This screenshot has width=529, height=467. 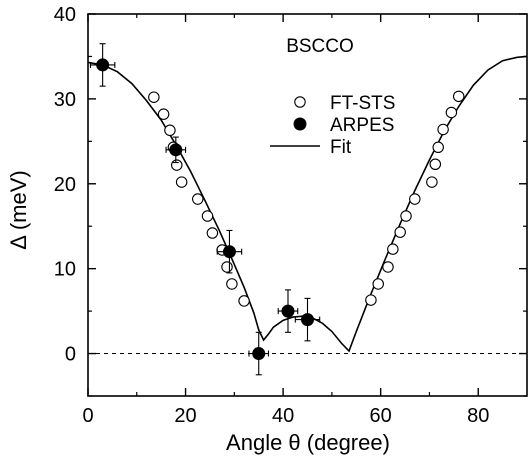 What do you see at coordinates (87, 416) in the screenshot?
I see `x-tick-label: 0` at bounding box center [87, 416].